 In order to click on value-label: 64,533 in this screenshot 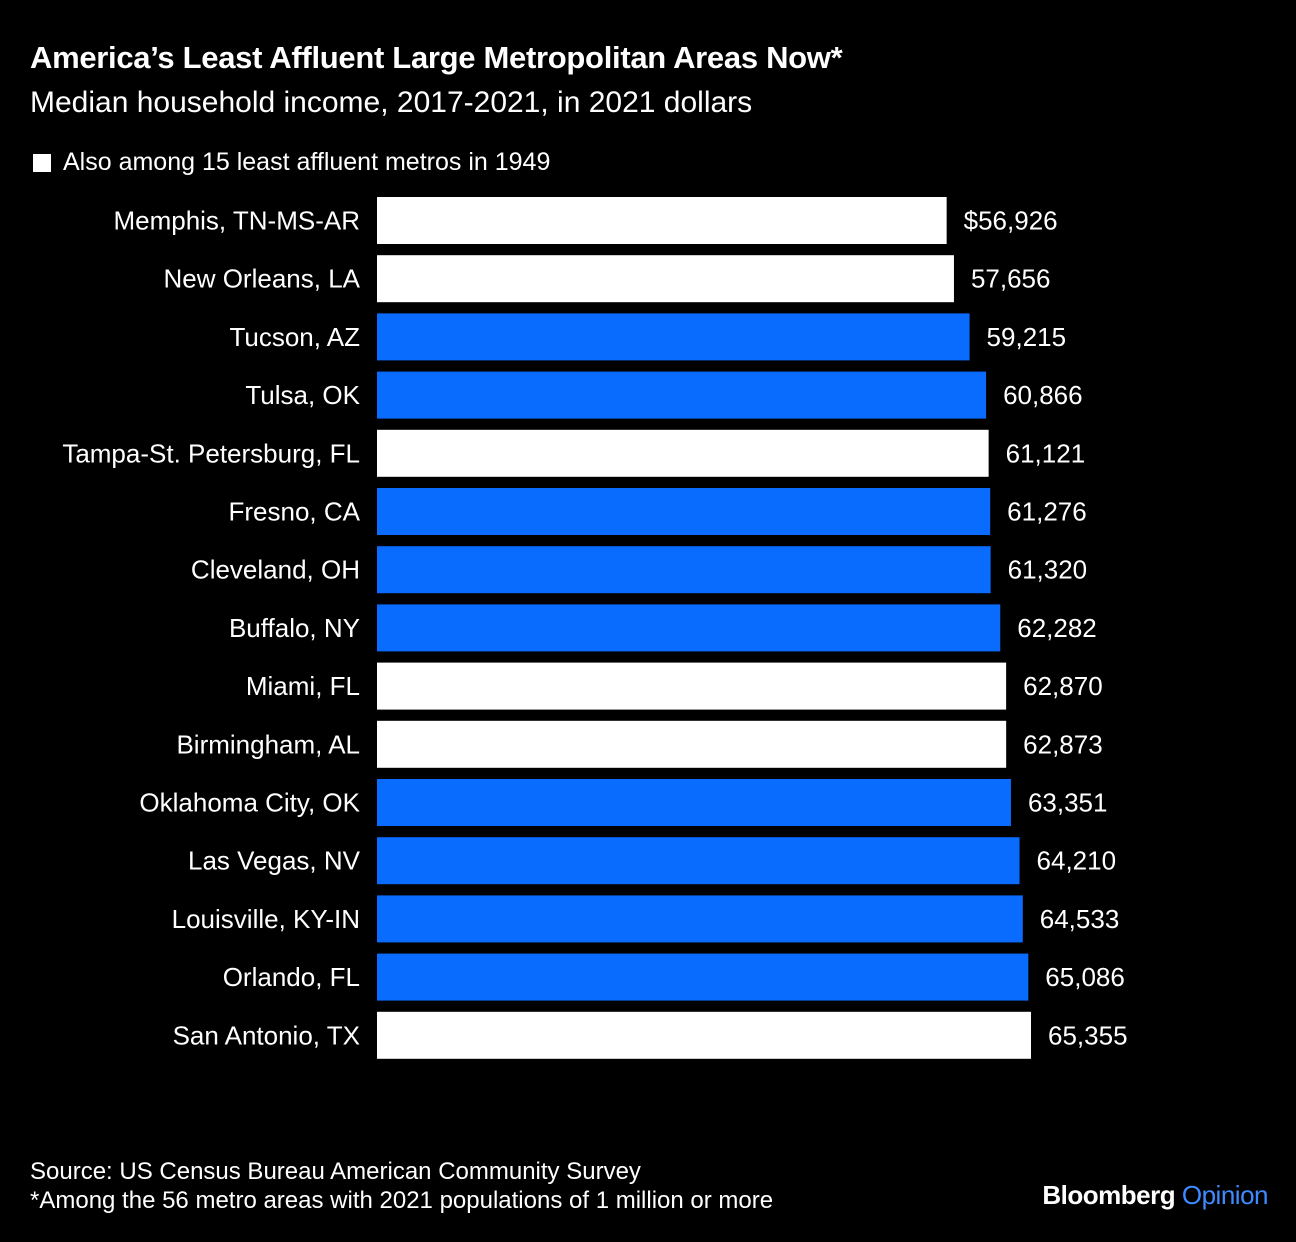, I will do `click(1080, 919)`.